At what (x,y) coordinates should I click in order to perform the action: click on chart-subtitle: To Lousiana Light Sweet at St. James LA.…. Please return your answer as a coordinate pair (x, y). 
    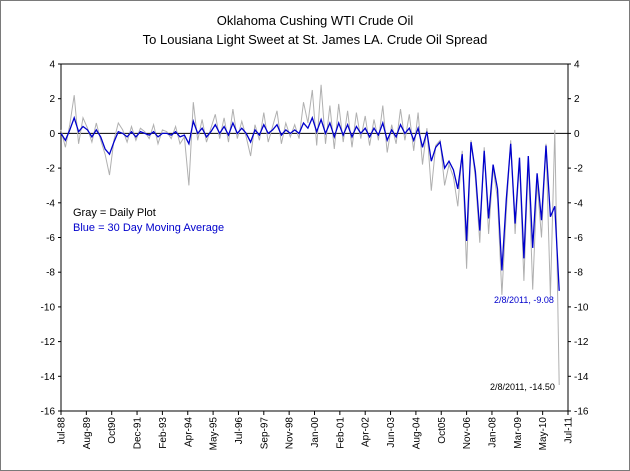
    Looking at the image, I should click on (315, 39).